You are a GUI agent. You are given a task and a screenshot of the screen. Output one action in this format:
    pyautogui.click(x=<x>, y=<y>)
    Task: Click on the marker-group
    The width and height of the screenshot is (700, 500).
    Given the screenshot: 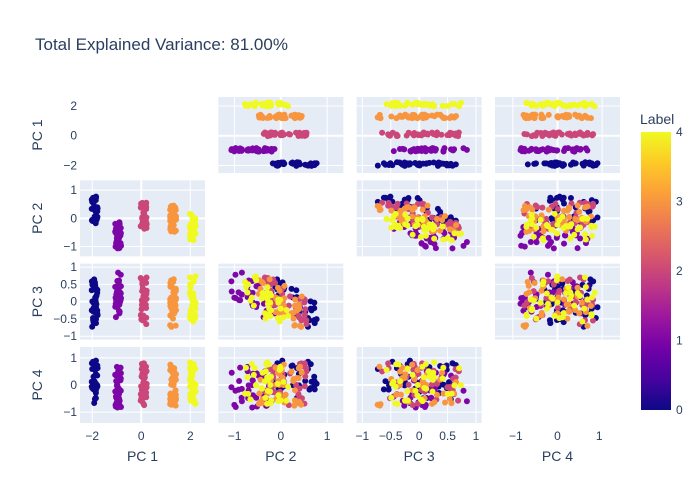 What is the action you would take?
    pyautogui.click(x=143, y=222)
    